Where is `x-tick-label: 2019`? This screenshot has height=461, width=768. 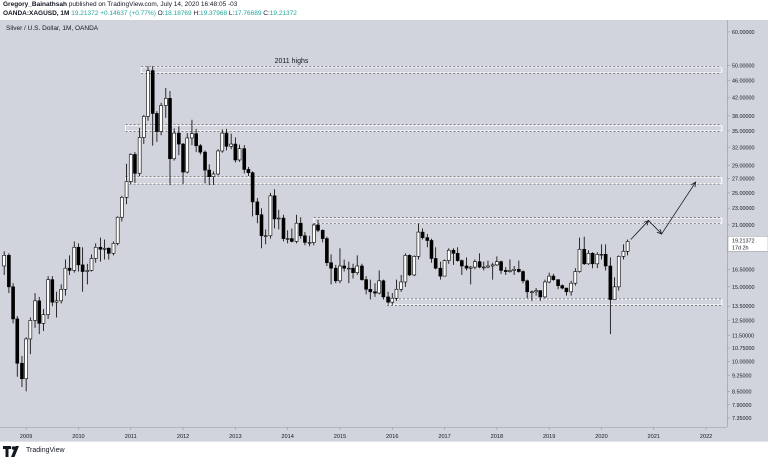 x-tick-label: 2019 is located at coordinates (549, 437).